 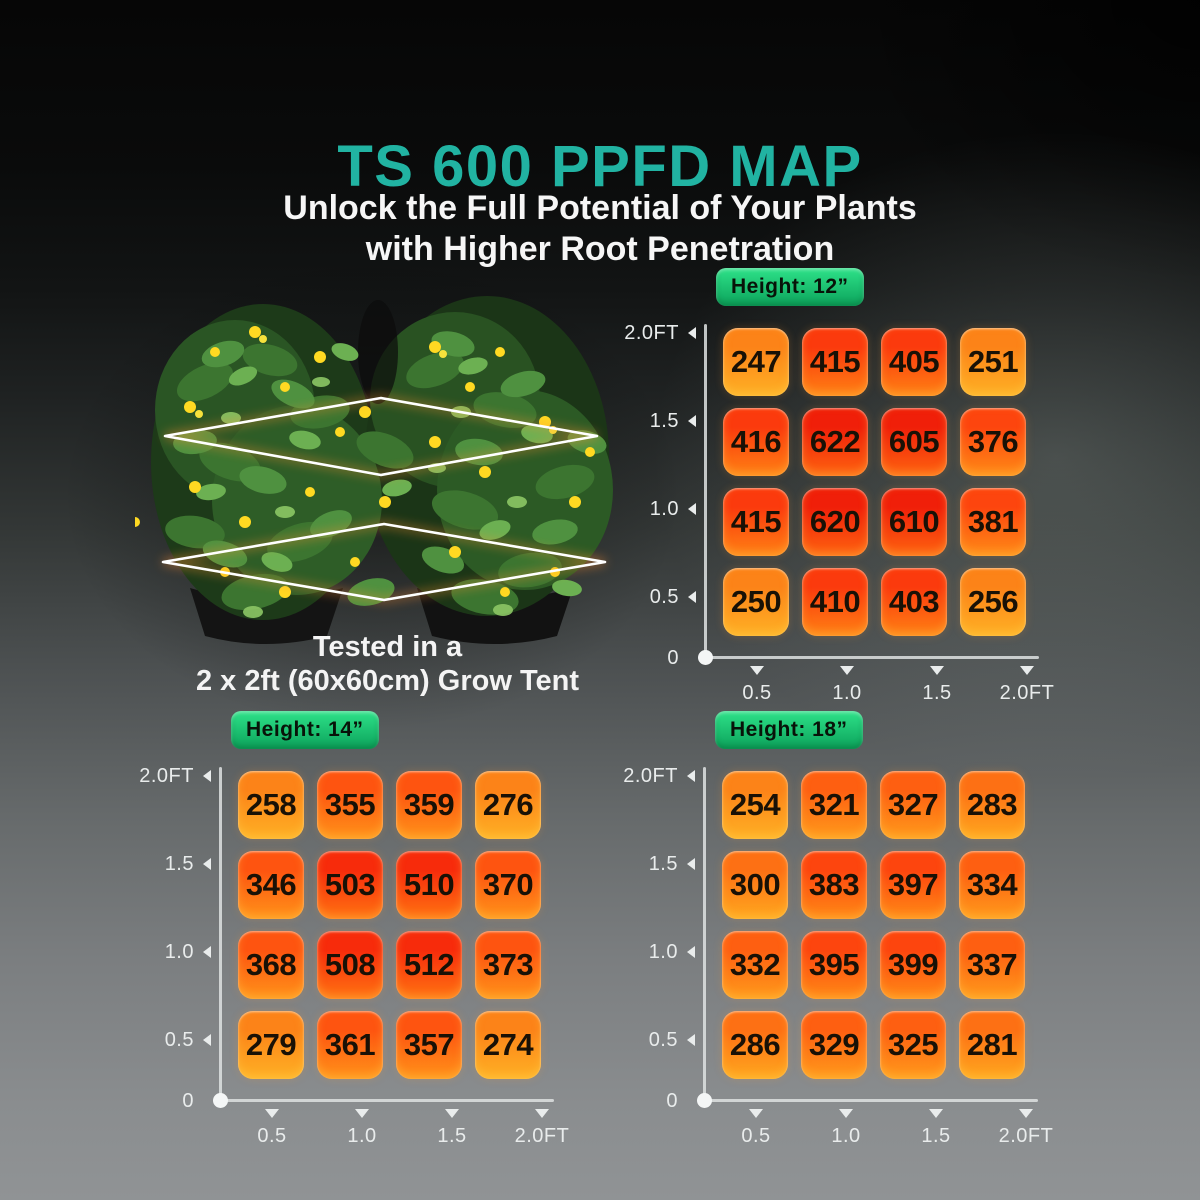 I want to click on ppfd-cell: 512, so click(x=429, y=965).